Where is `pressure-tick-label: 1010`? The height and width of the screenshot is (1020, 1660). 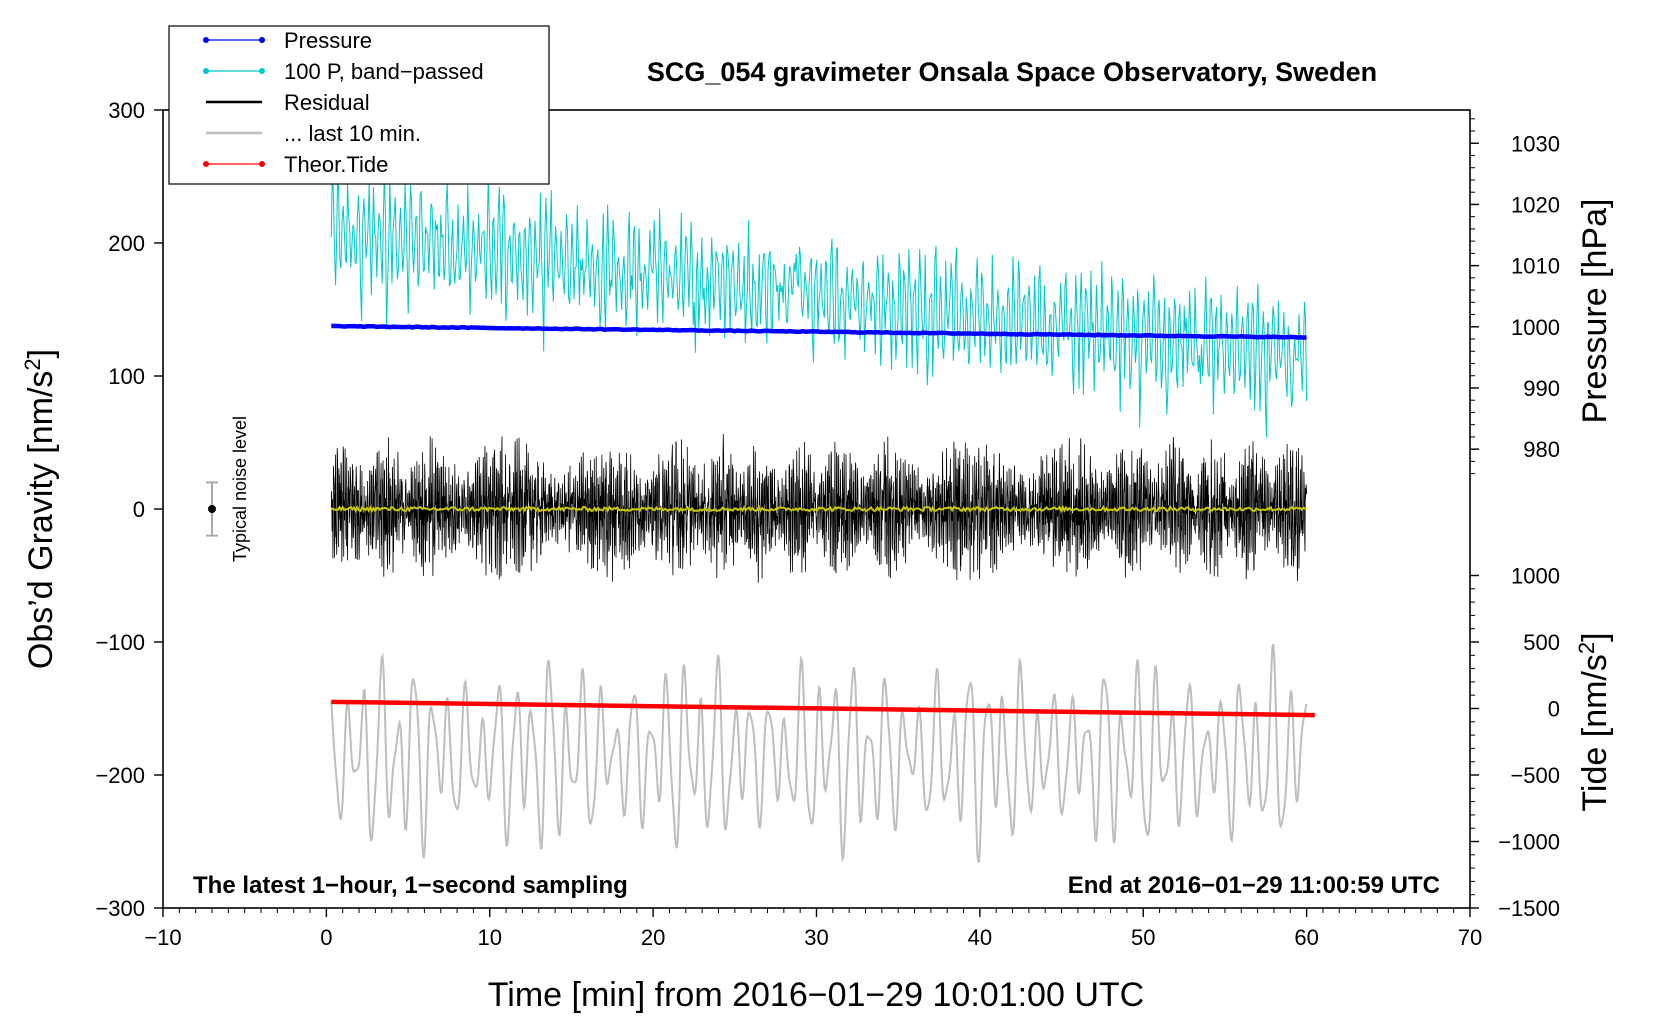 pressure-tick-label: 1010 is located at coordinates (1535, 266).